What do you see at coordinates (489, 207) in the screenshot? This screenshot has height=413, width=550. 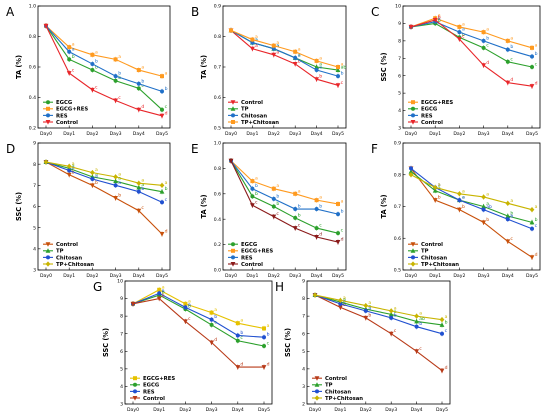 I see `data-label: ab` at bounding box center [489, 207].